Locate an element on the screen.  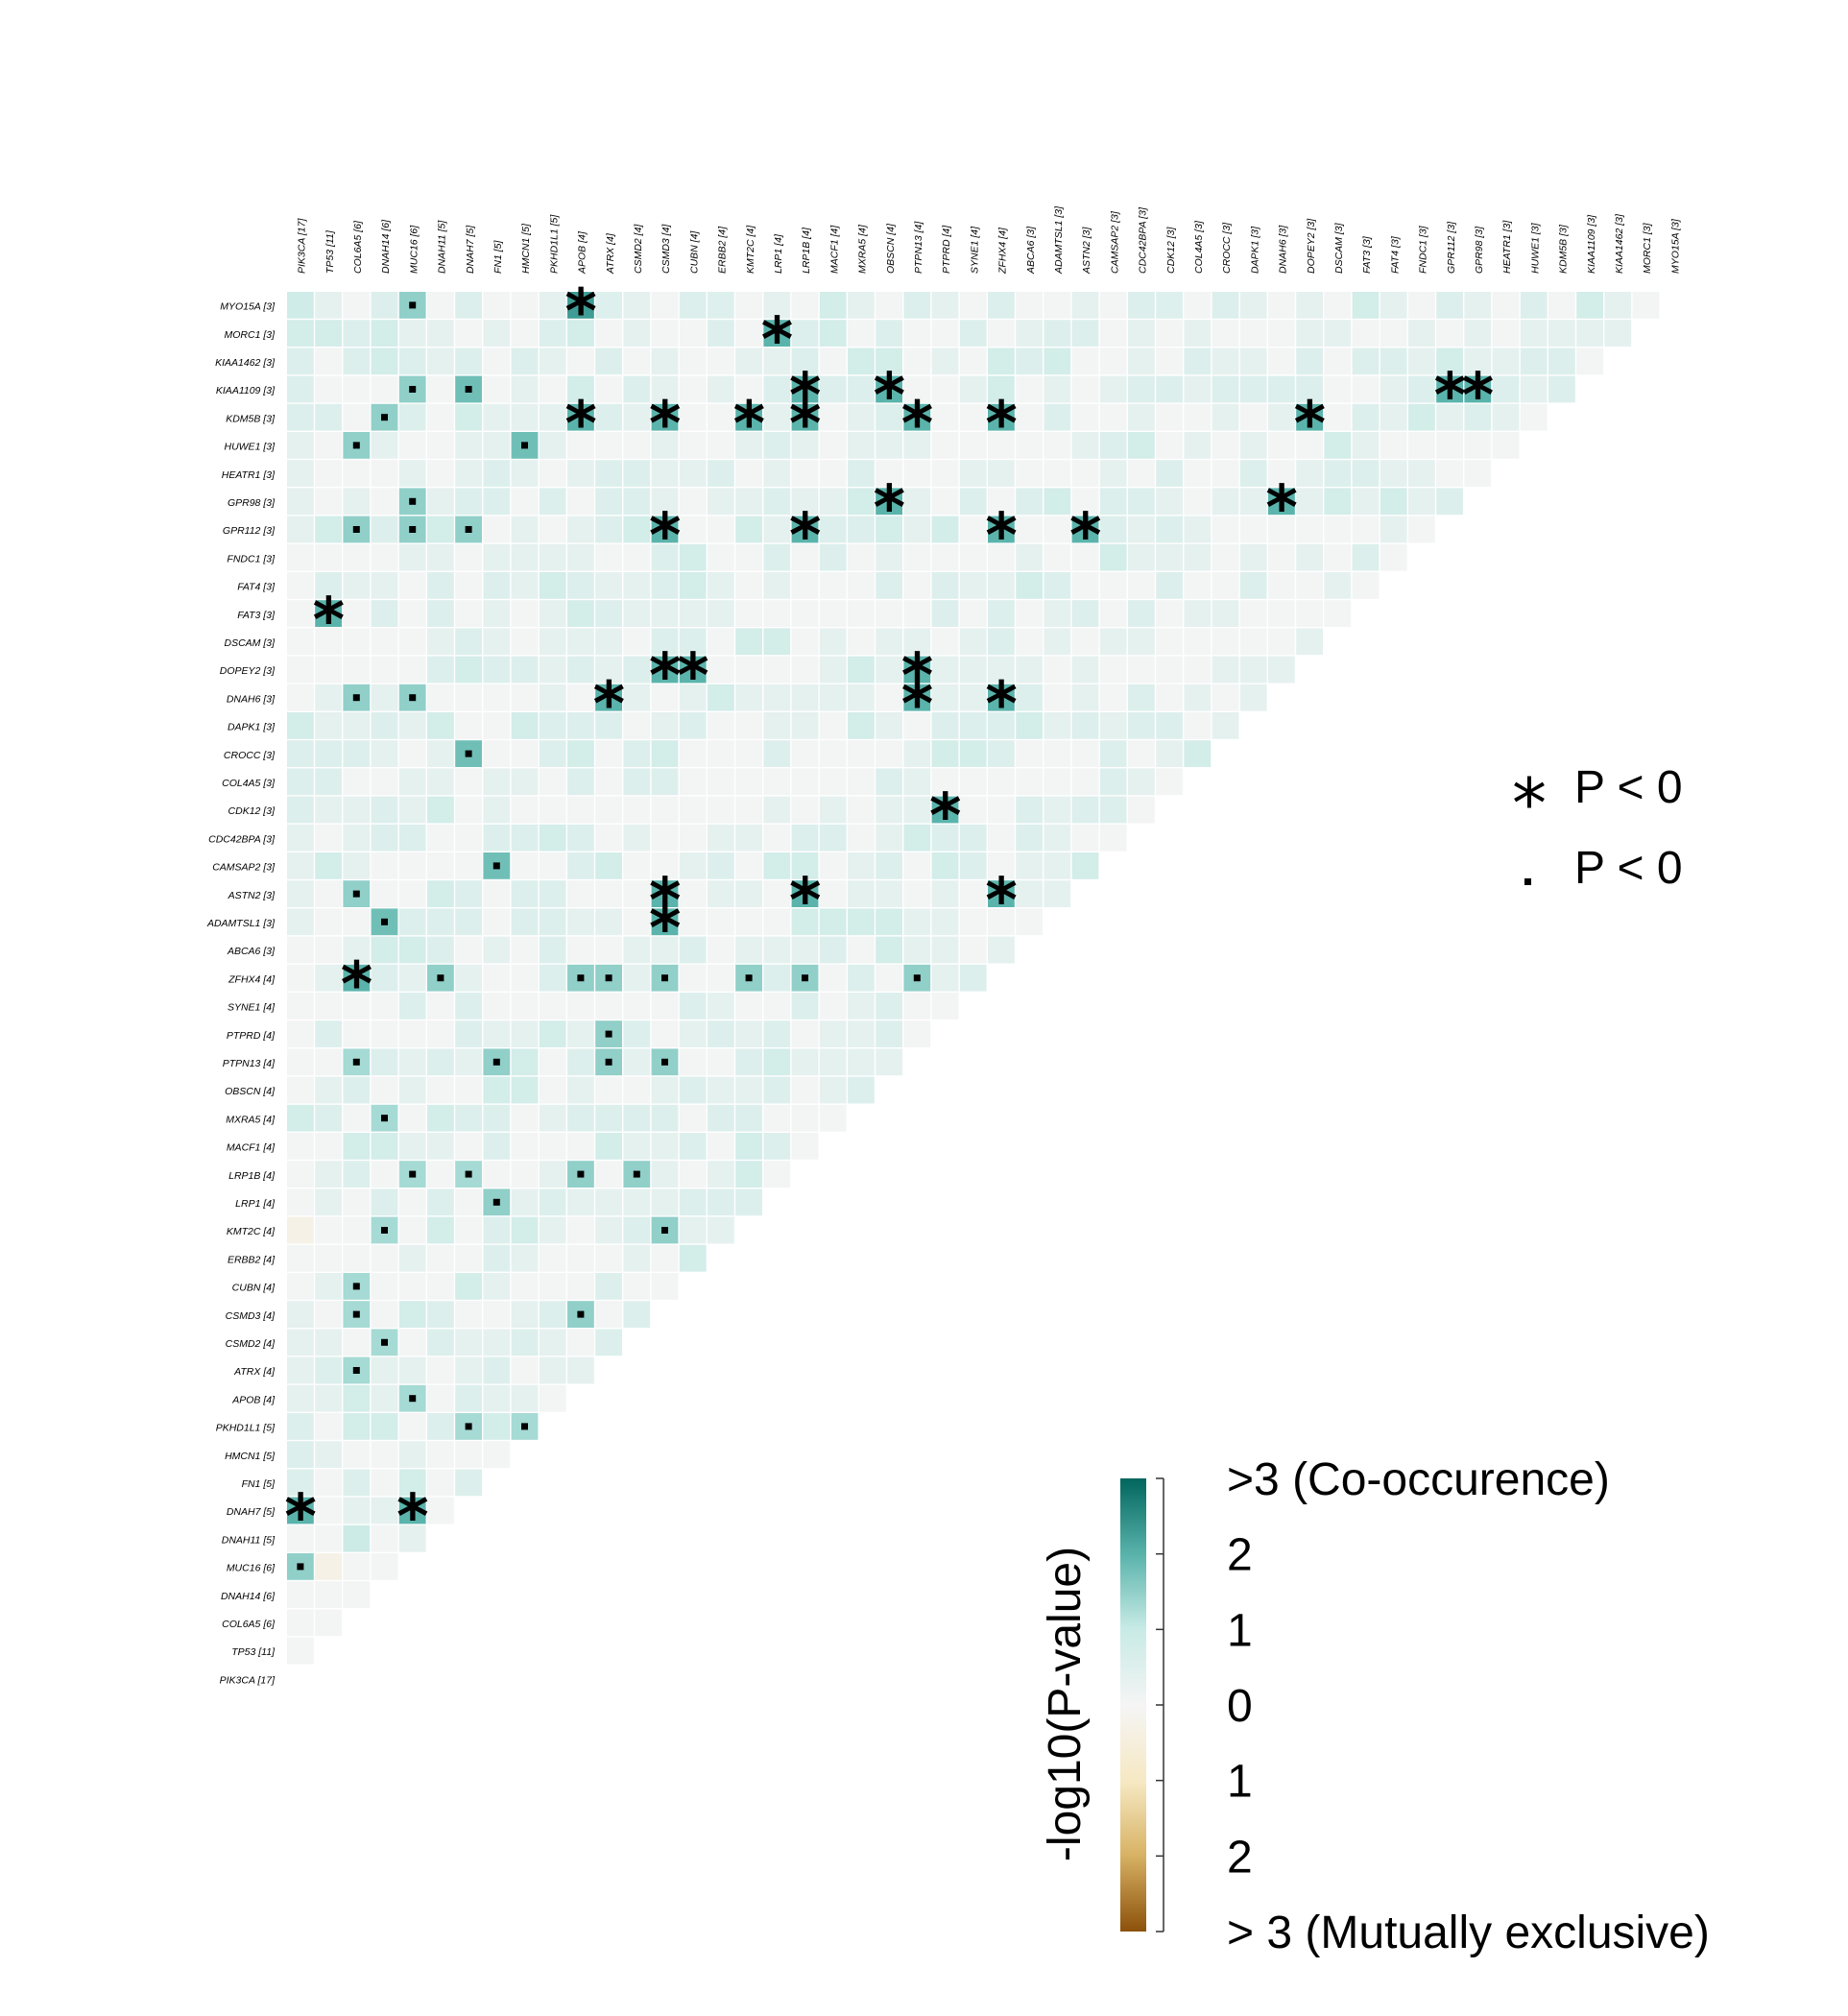
column-label: DNAH7 [5] is located at coordinates (470, 250).